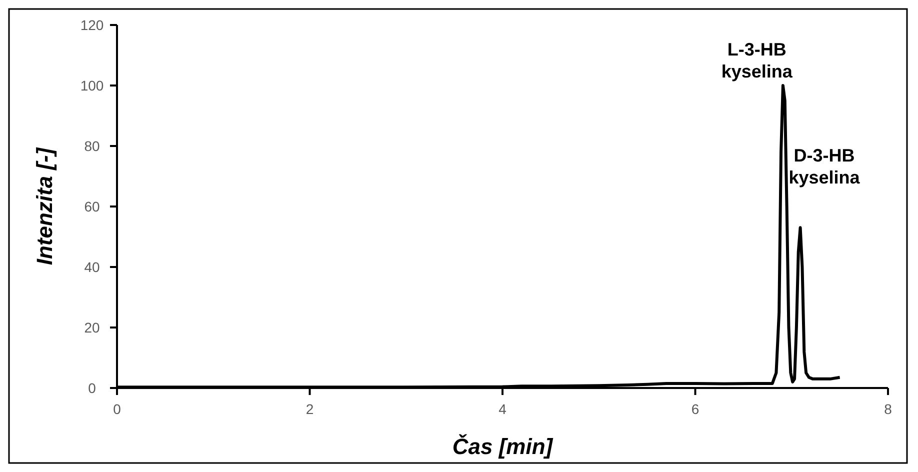 This screenshot has width=918, height=472. Describe the element at coordinates (44, 206) in the screenshot. I see `y-axis-title: Intenzita [-]` at that location.